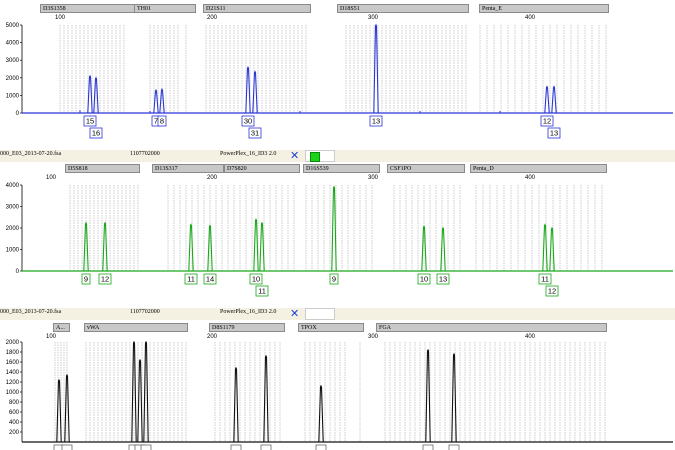  I want to click on locus-th01: TH01, so click(165, 8).